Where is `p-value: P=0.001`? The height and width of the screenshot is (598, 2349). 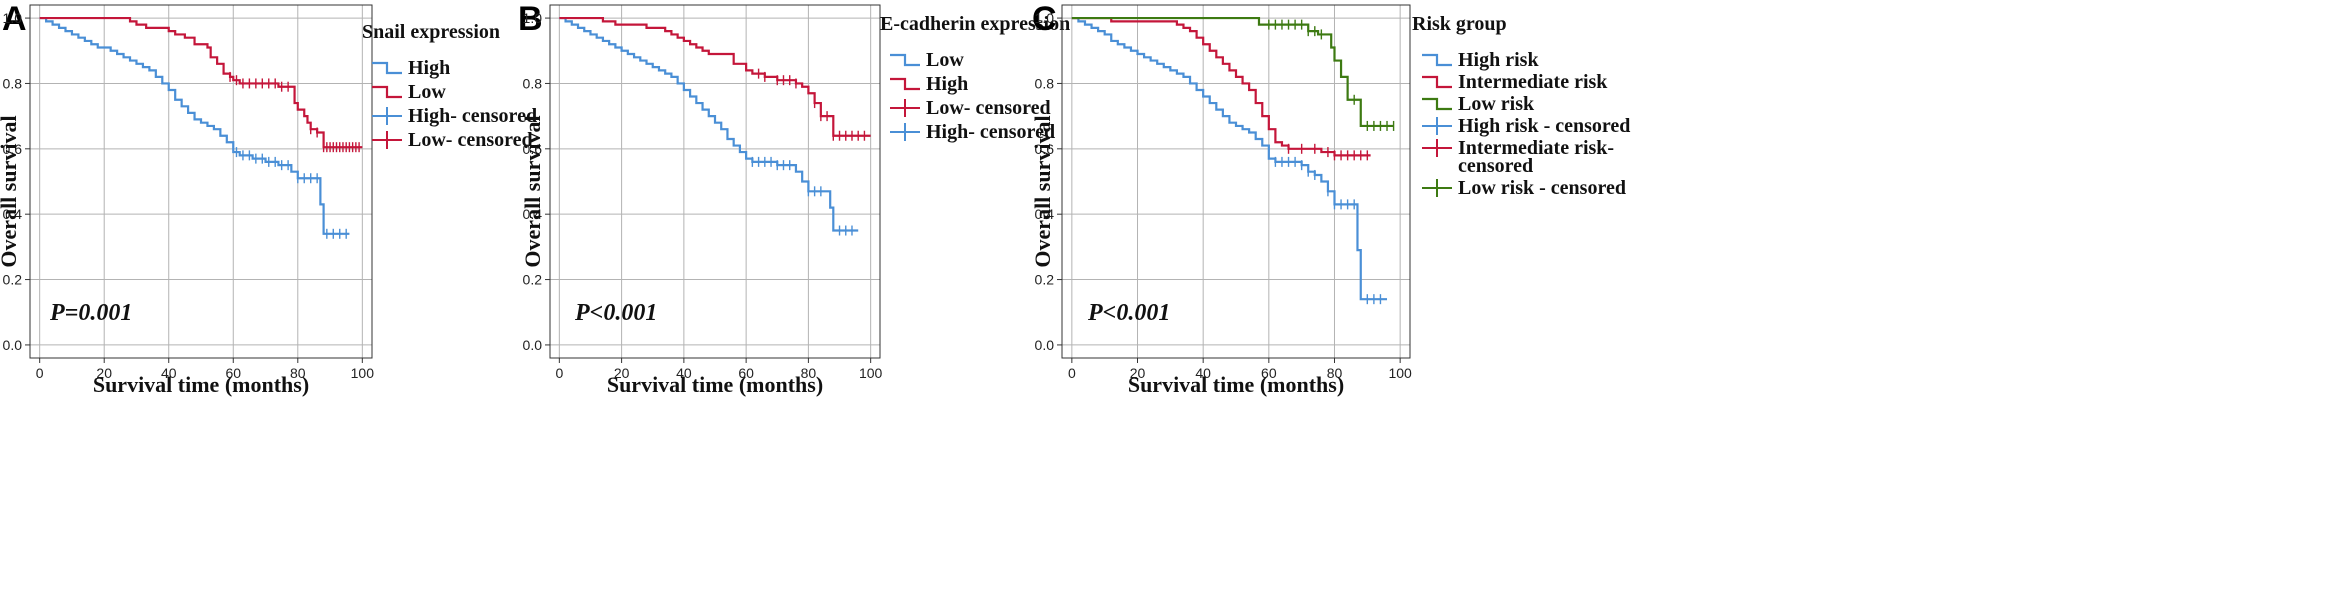
p-value: P=0.001 is located at coordinates (90, 313).